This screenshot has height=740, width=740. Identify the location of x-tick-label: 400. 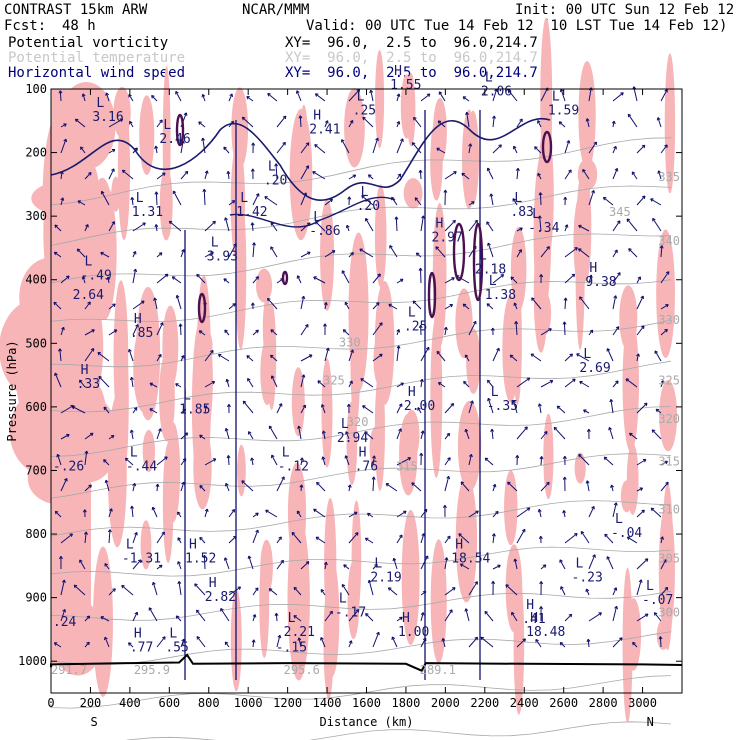
(130, 703).